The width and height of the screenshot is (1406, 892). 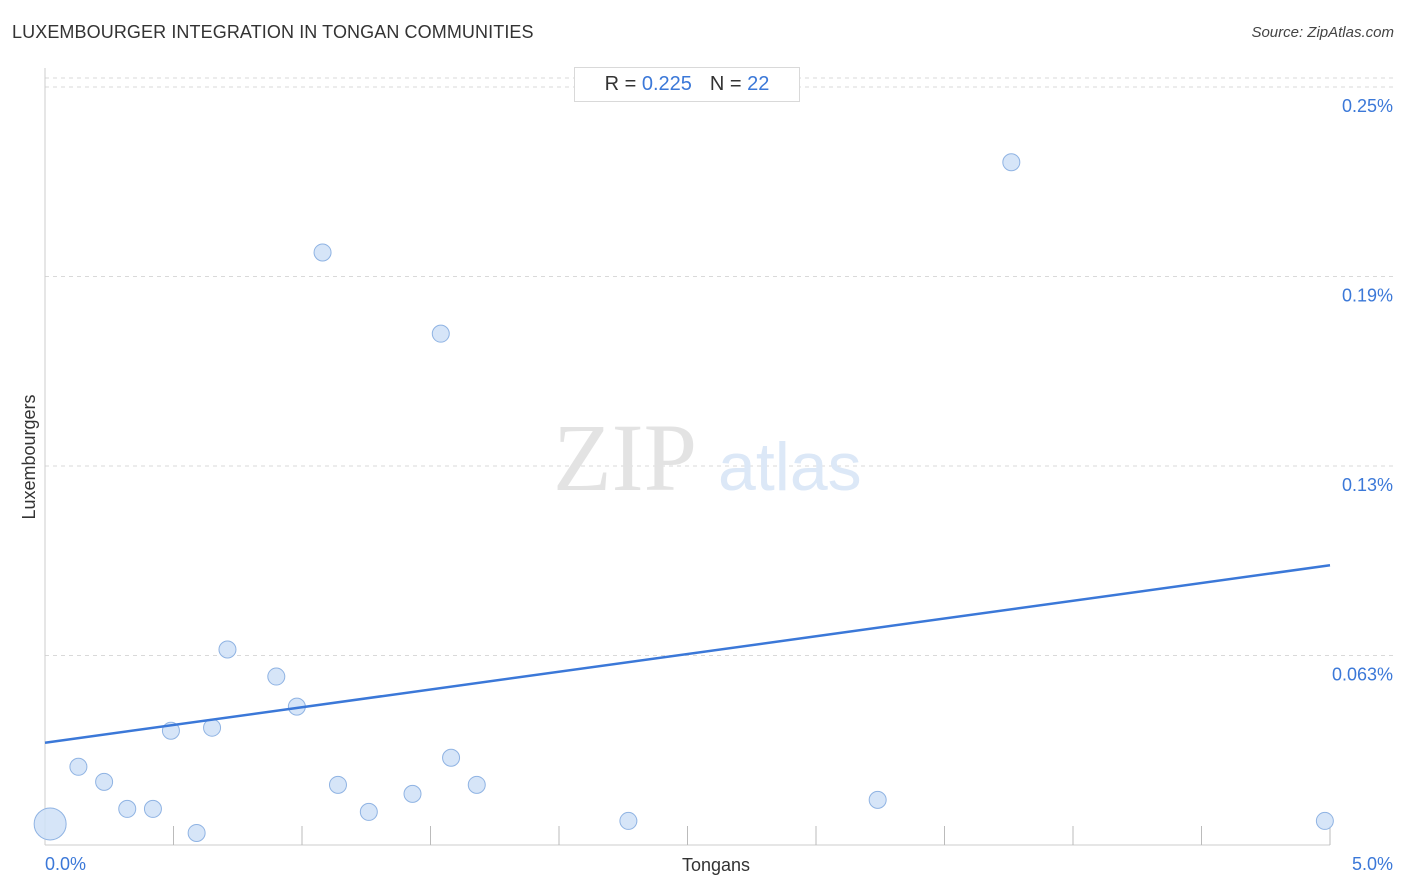 What do you see at coordinates (1367, 106) in the screenshot?
I see `y-tick-label: 0.25%` at bounding box center [1367, 106].